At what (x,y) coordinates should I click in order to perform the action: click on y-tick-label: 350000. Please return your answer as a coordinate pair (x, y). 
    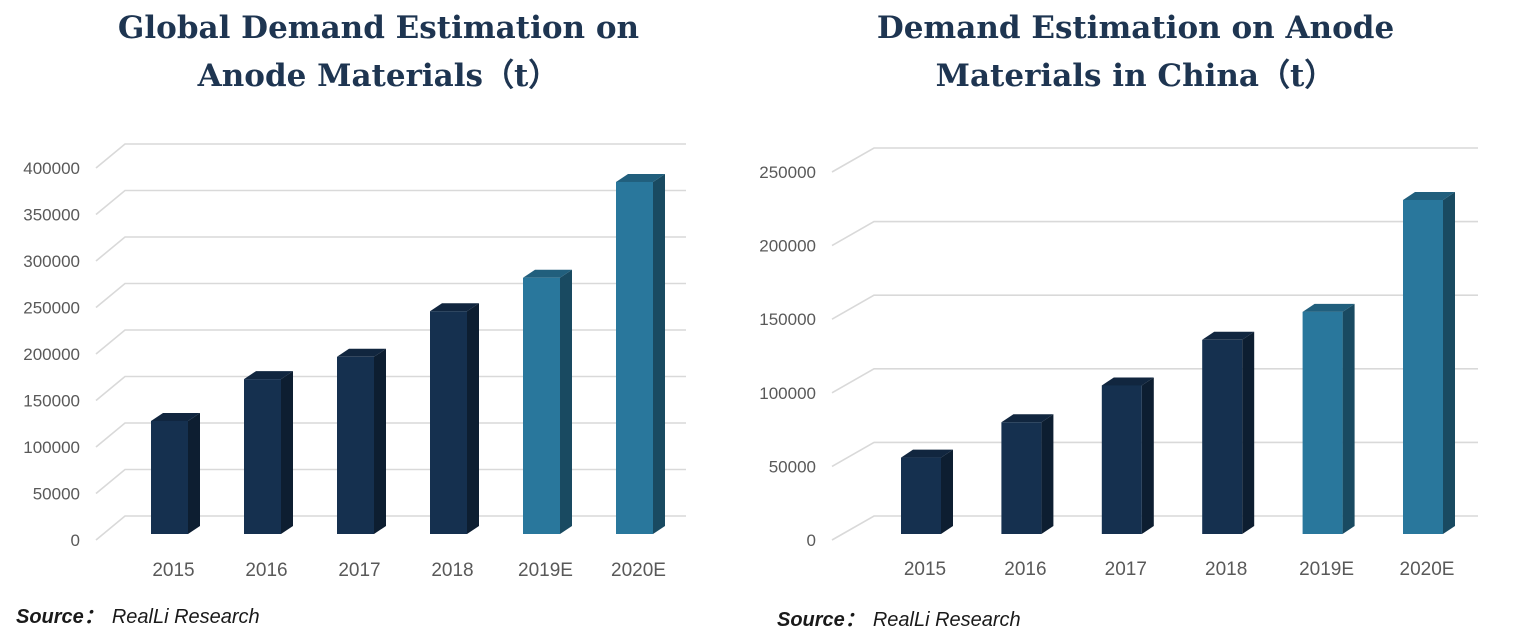
    Looking at the image, I should click on (51, 215).